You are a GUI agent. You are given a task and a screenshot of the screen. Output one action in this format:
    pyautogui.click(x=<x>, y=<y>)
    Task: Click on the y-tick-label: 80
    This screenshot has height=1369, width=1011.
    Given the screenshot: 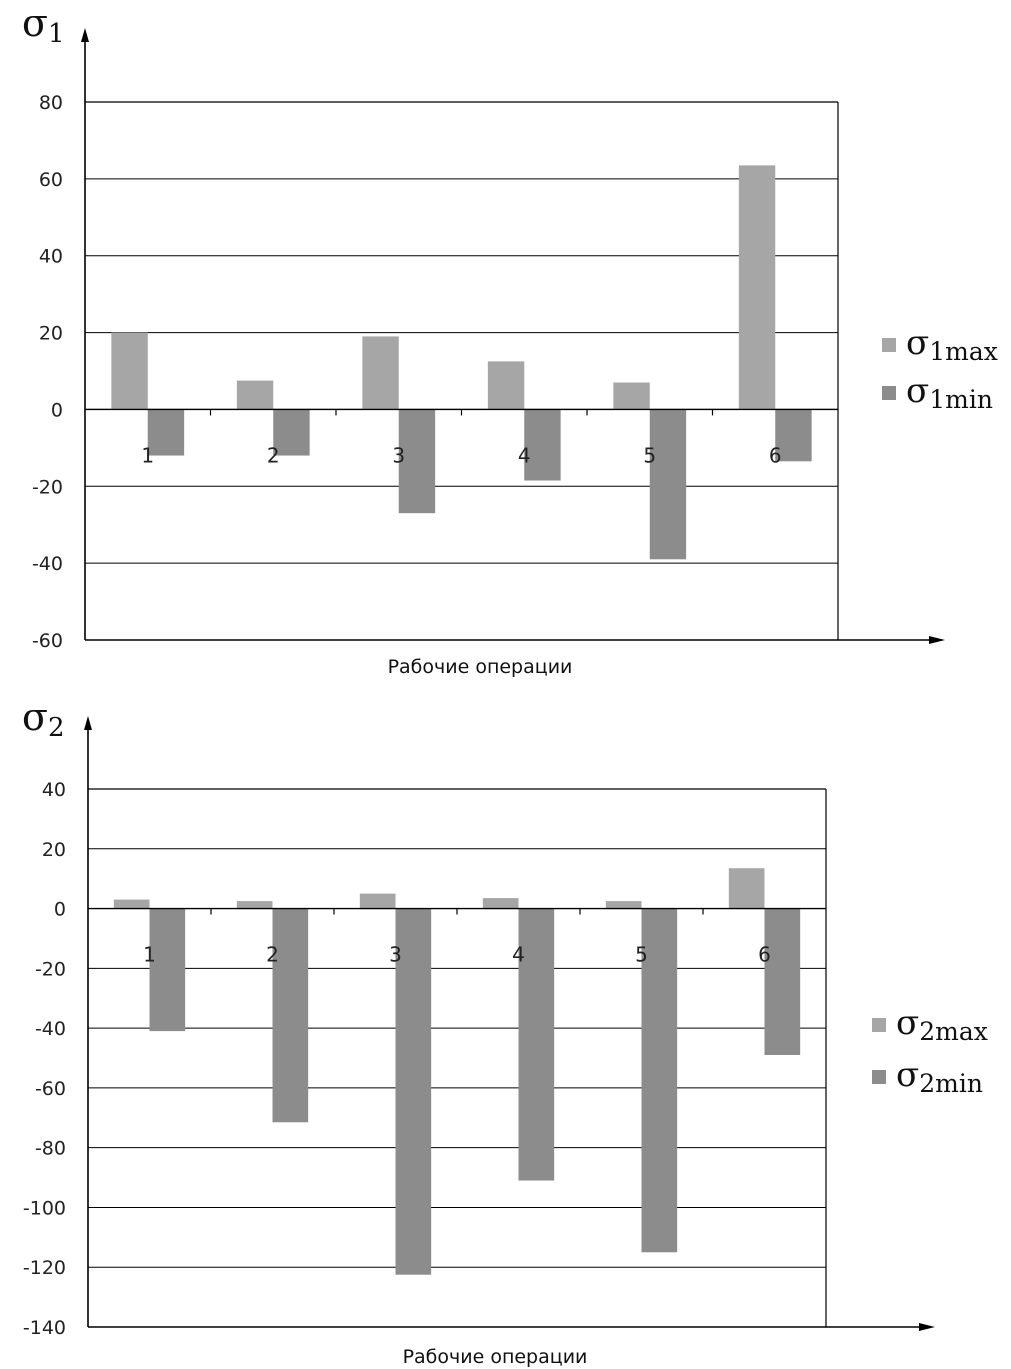 What is the action you would take?
    pyautogui.click(x=51, y=103)
    